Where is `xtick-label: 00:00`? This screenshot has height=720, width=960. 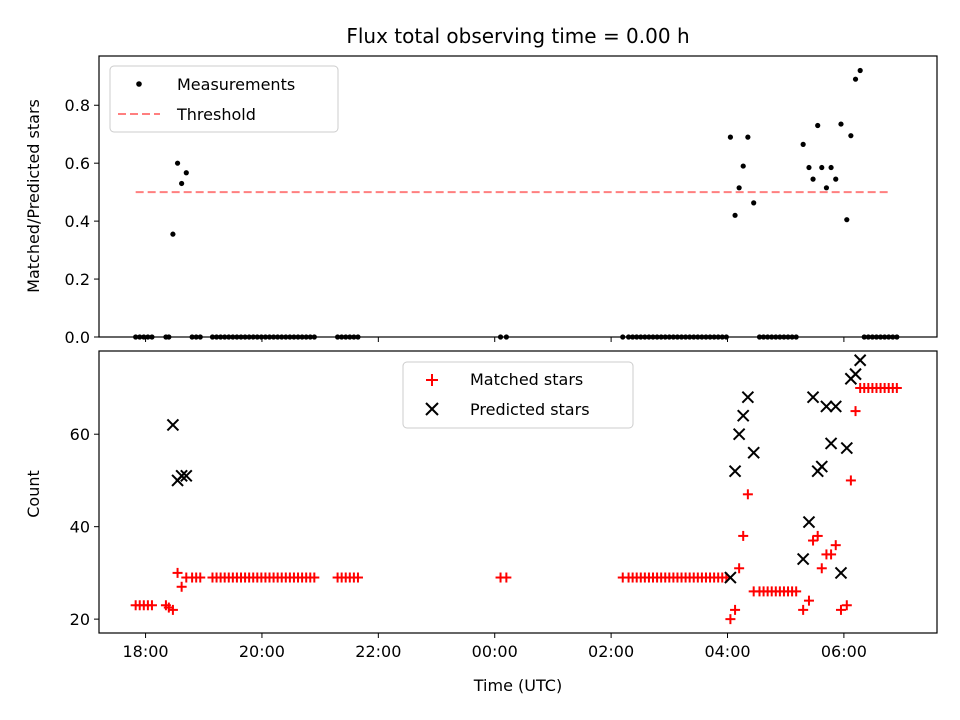 xtick-label: 00:00 is located at coordinates (495, 651).